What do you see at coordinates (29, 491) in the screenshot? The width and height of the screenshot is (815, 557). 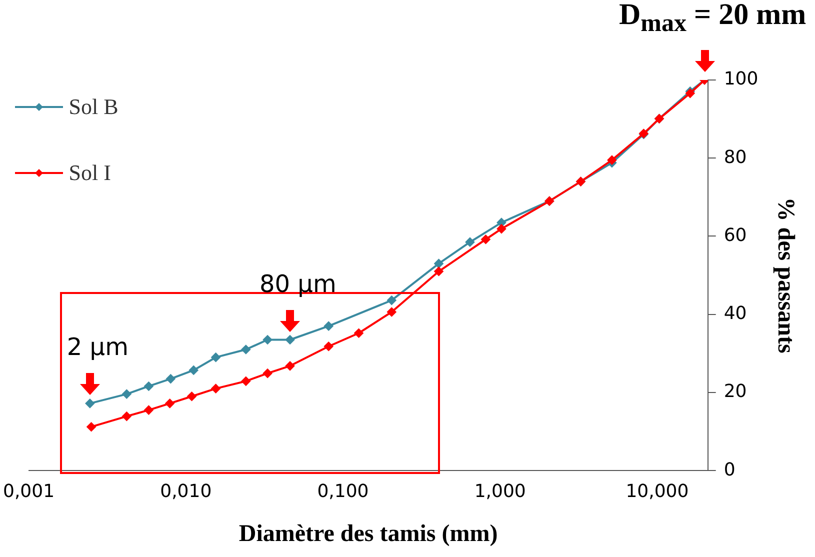 I see `x-tick-label: 0,001` at bounding box center [29, 491].